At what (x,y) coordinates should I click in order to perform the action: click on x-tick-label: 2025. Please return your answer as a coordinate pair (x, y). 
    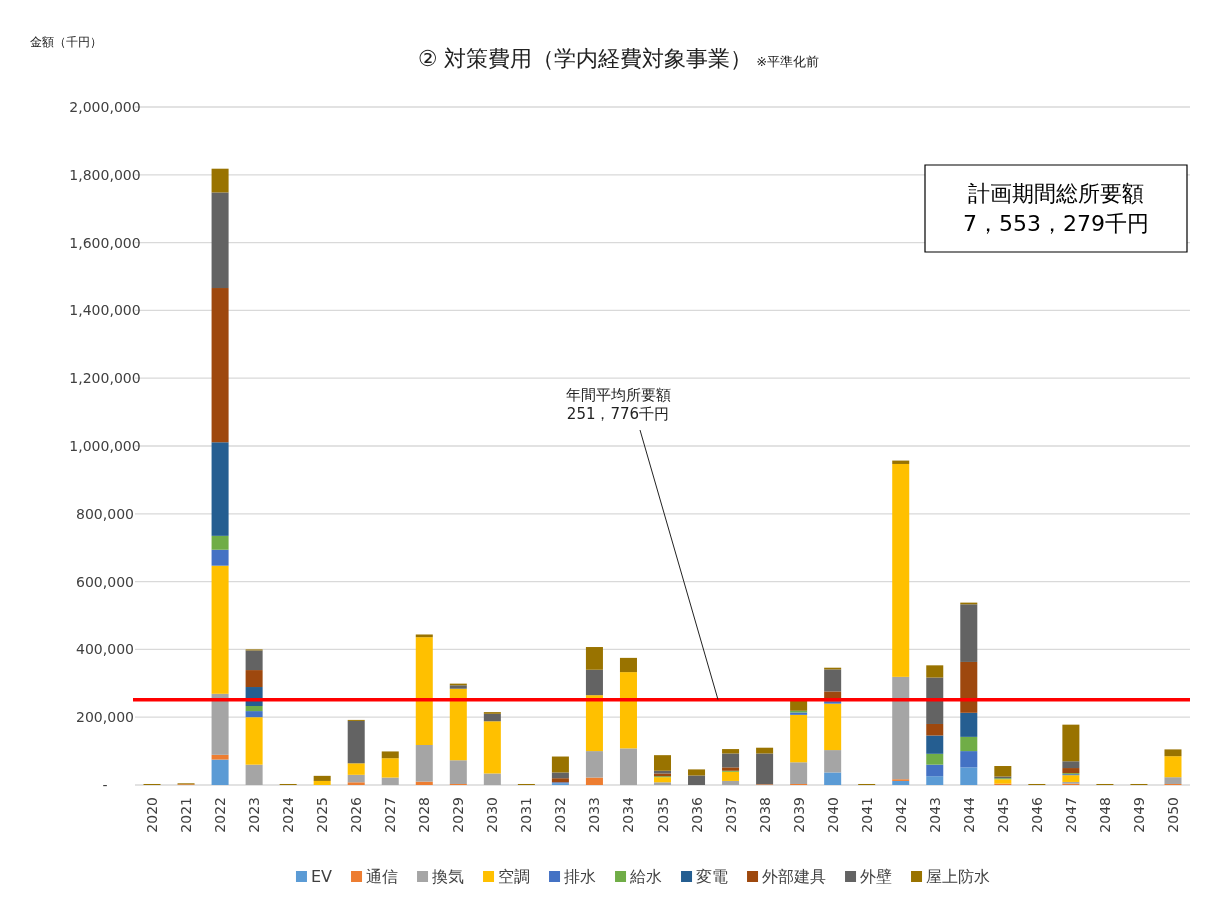
    Looking at the image, I should click on (322, 815).